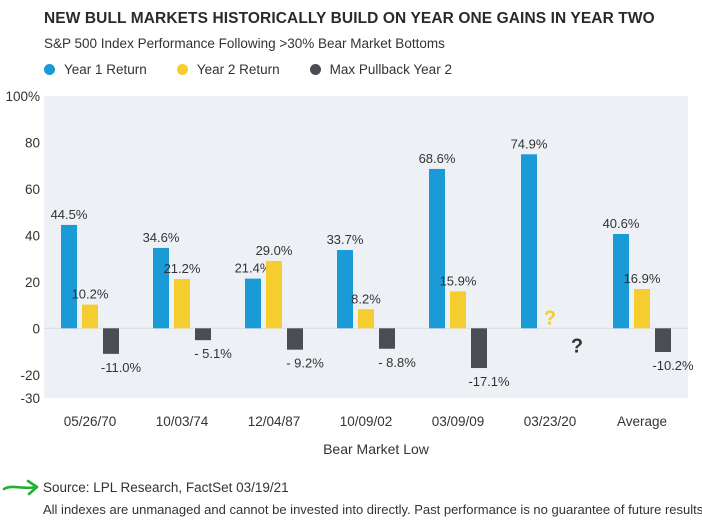  Describe the element at coordinates (305, 363) in the screenshot. I see `data-label-pullback: - 9.2%` at that location.